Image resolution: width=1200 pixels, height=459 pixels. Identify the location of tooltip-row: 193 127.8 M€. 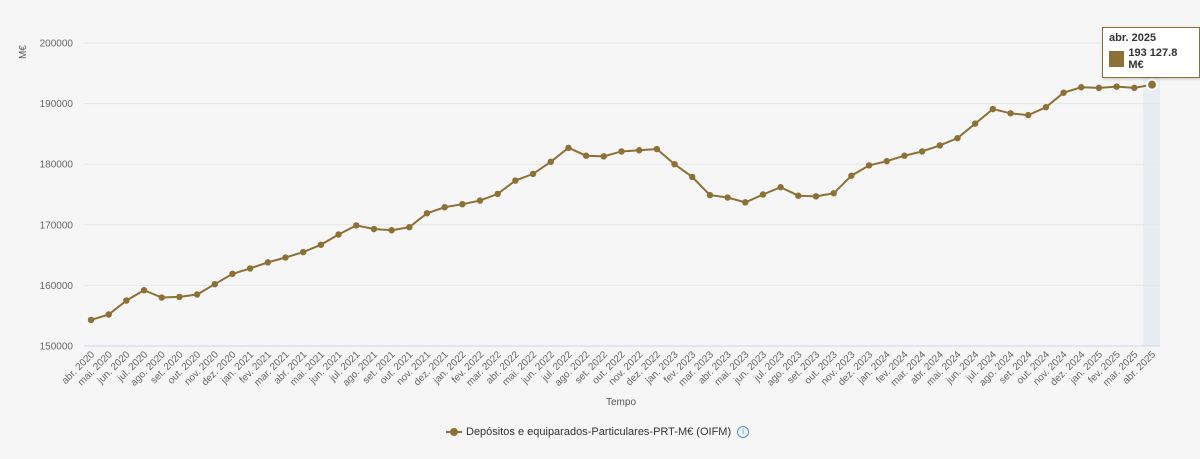
(1151, 59).